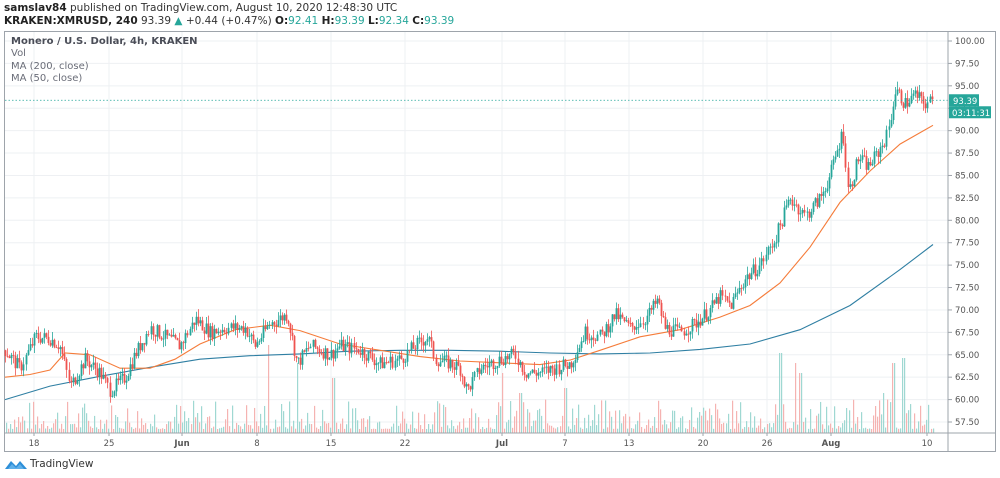 The width and height of the screenshot is (1000, 478). Describe the element at coordinates (967, 132) in the screenshot. I see `svg-text: 90.00` at that location.